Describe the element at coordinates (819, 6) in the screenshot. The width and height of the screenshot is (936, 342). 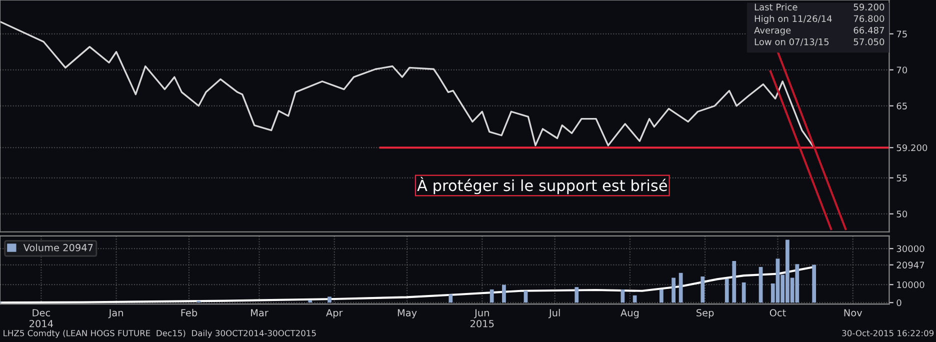
I see `text: Last Price 59.200` at that location.